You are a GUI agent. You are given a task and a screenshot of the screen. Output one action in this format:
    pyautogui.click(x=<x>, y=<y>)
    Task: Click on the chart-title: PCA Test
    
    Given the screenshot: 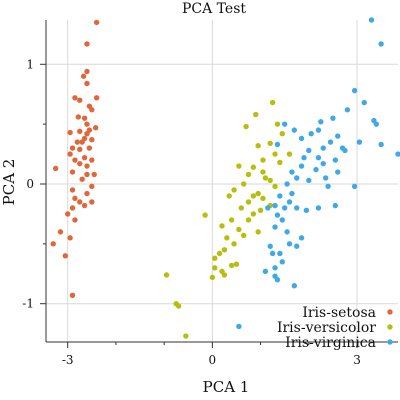 What is the action you would take?
    pyautogui.click(x=214, y=9)
    